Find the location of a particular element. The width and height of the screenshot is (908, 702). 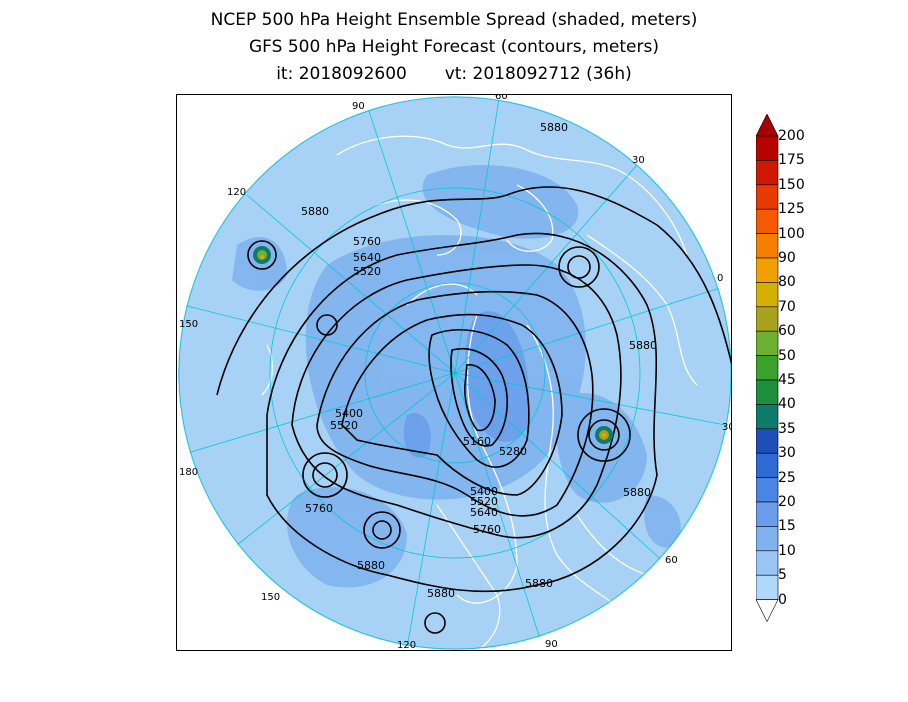

spread-hotspots is located at coordinates (433, 345).